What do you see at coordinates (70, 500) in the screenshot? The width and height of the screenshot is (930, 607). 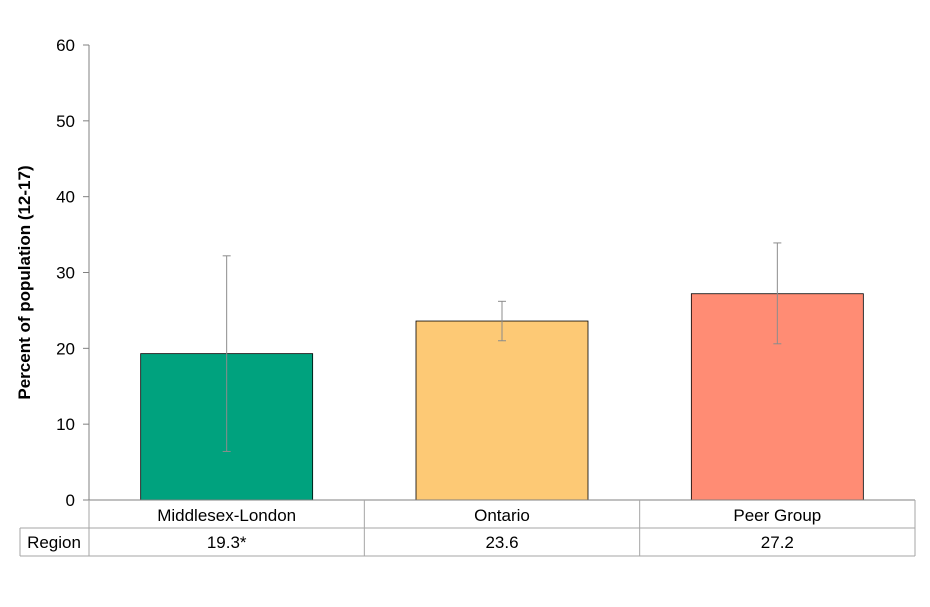 I see `y-tick-label: 0` at bounding box center [70, 500].